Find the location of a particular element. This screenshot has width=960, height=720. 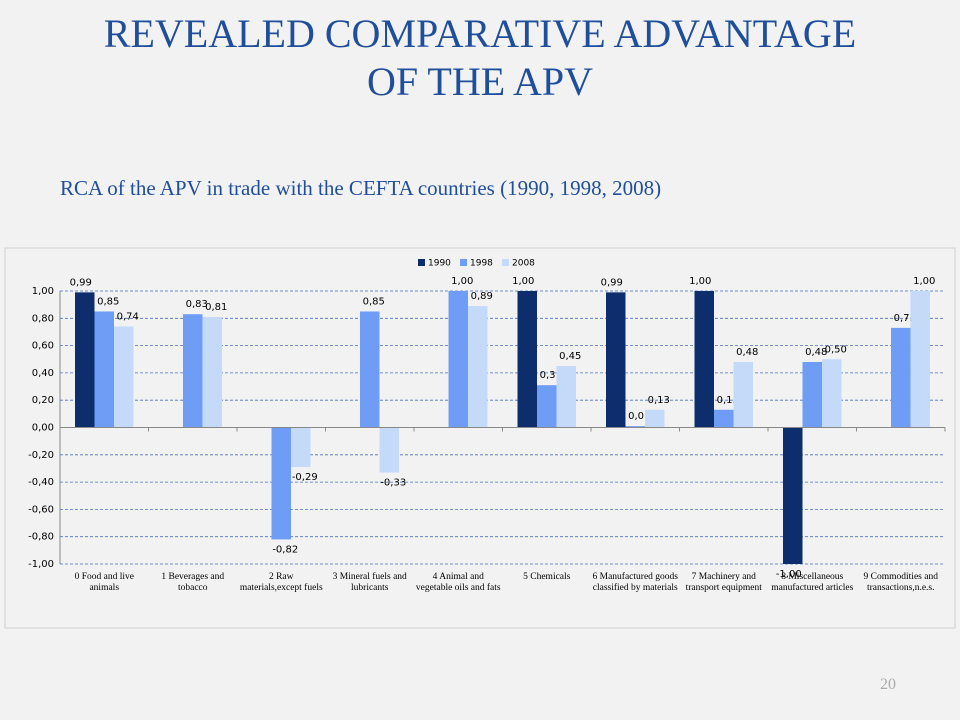

data-label: 0,83 is located at coordinates (197, 304).